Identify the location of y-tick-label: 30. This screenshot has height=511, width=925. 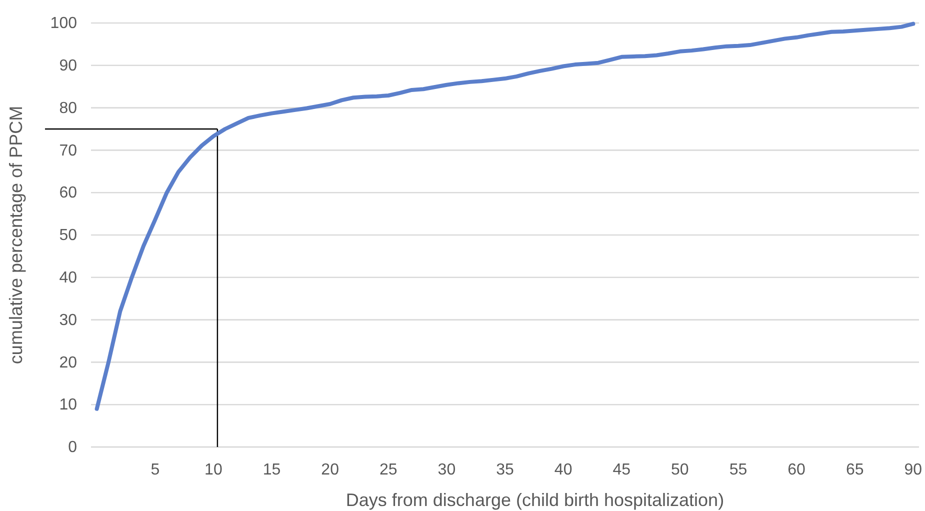
(68, 320).